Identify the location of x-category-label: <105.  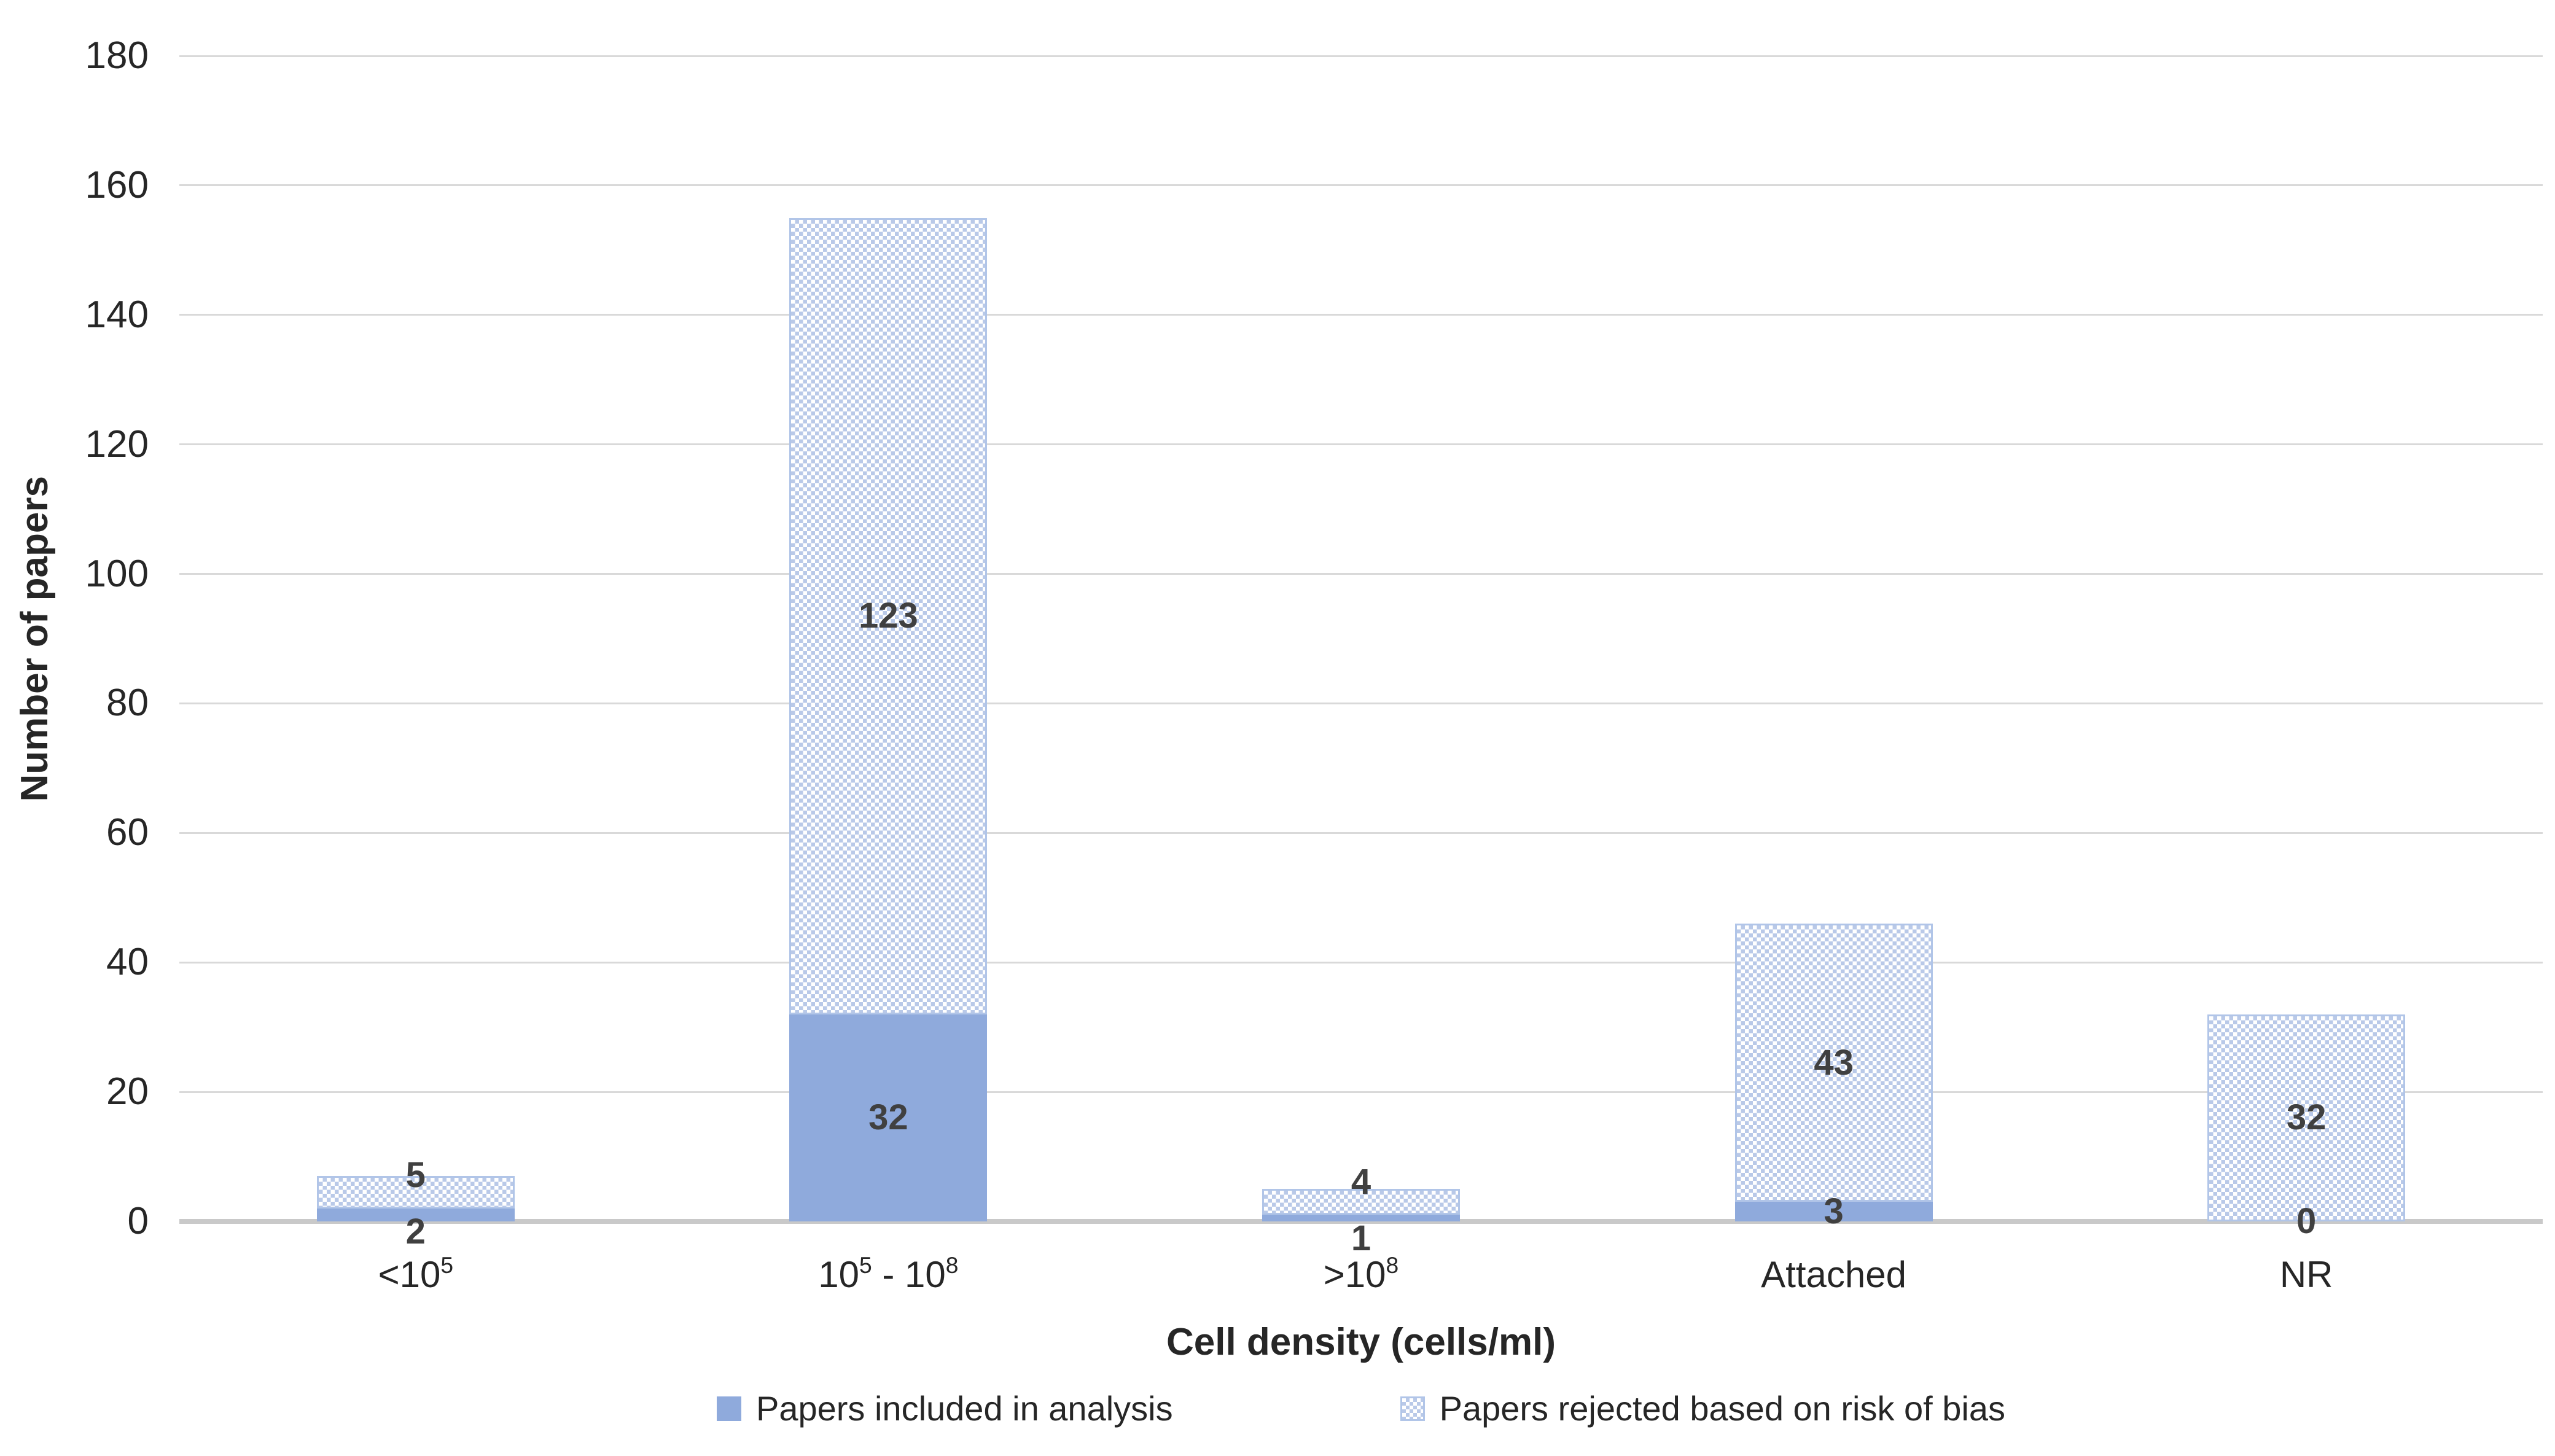
(416, 1273).